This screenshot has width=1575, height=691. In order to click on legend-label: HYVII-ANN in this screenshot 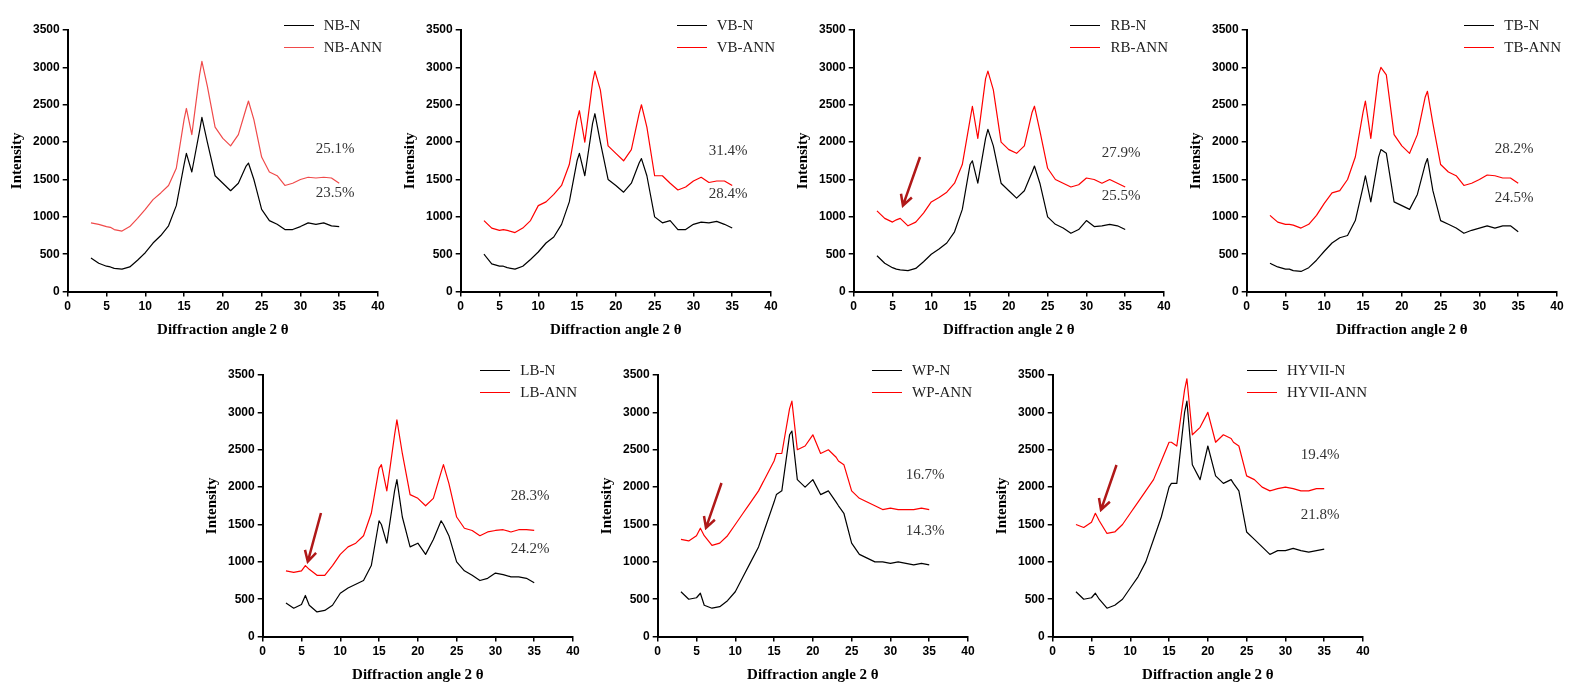, I will do `click(1327, 392)`.